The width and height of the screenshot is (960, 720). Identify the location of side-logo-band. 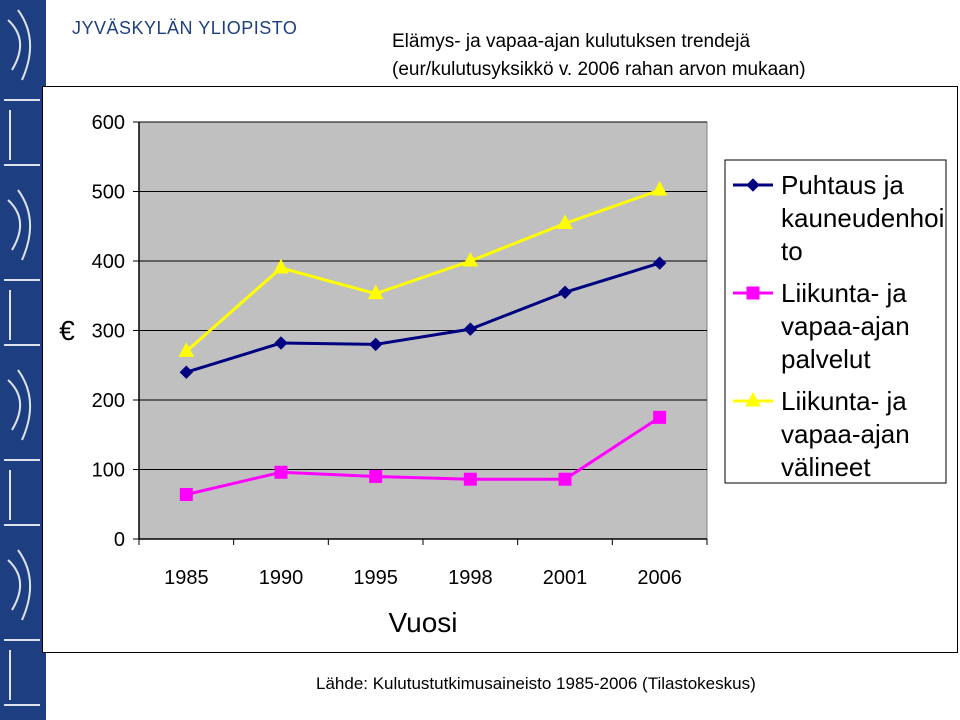
(23, 360).